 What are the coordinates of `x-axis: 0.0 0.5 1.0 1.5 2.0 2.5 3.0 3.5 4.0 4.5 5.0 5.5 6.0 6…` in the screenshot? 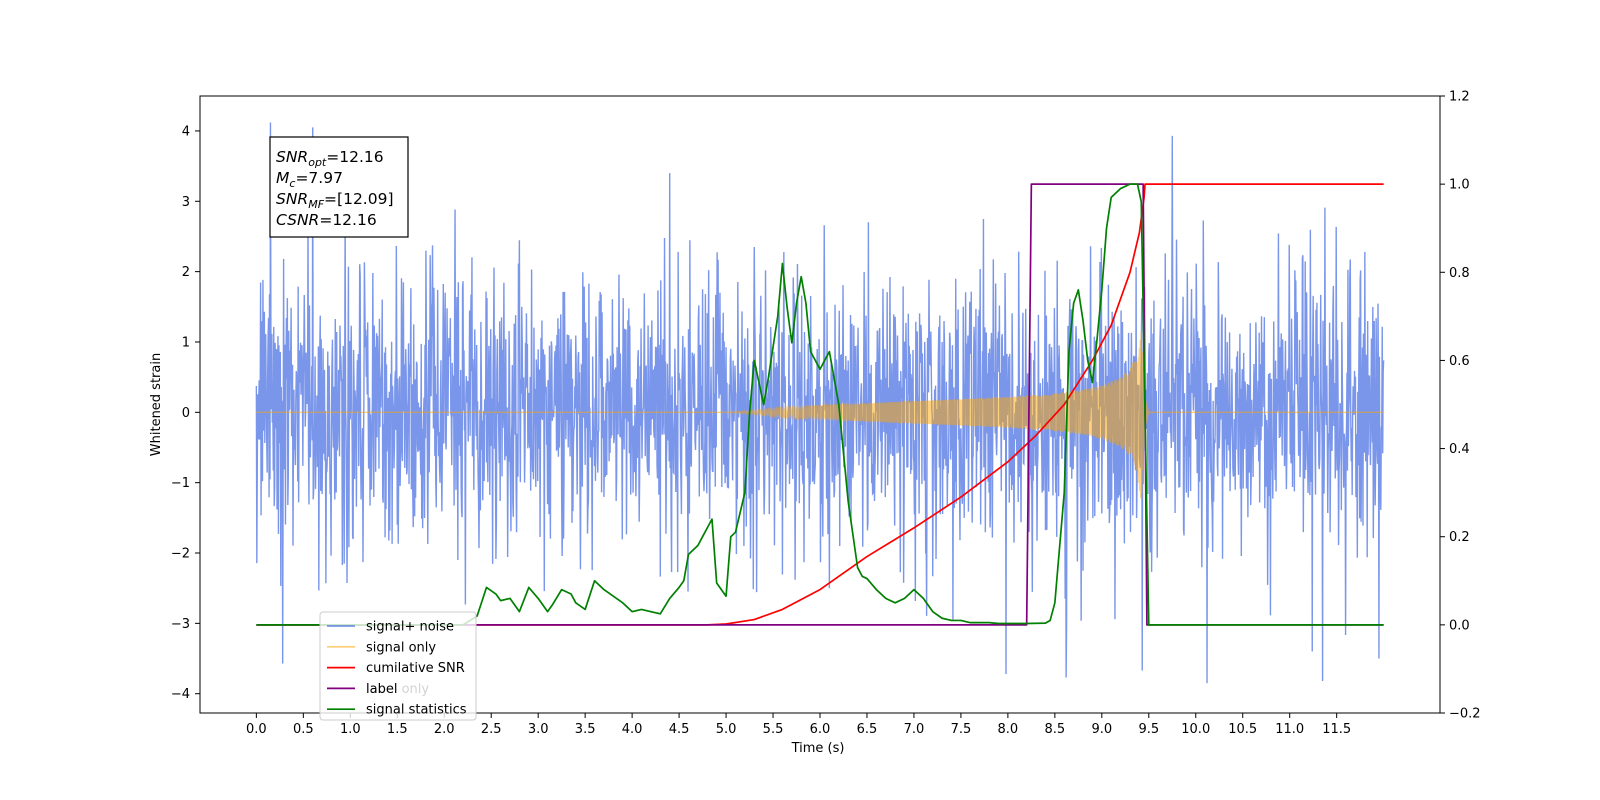 It's located at (798, 725).